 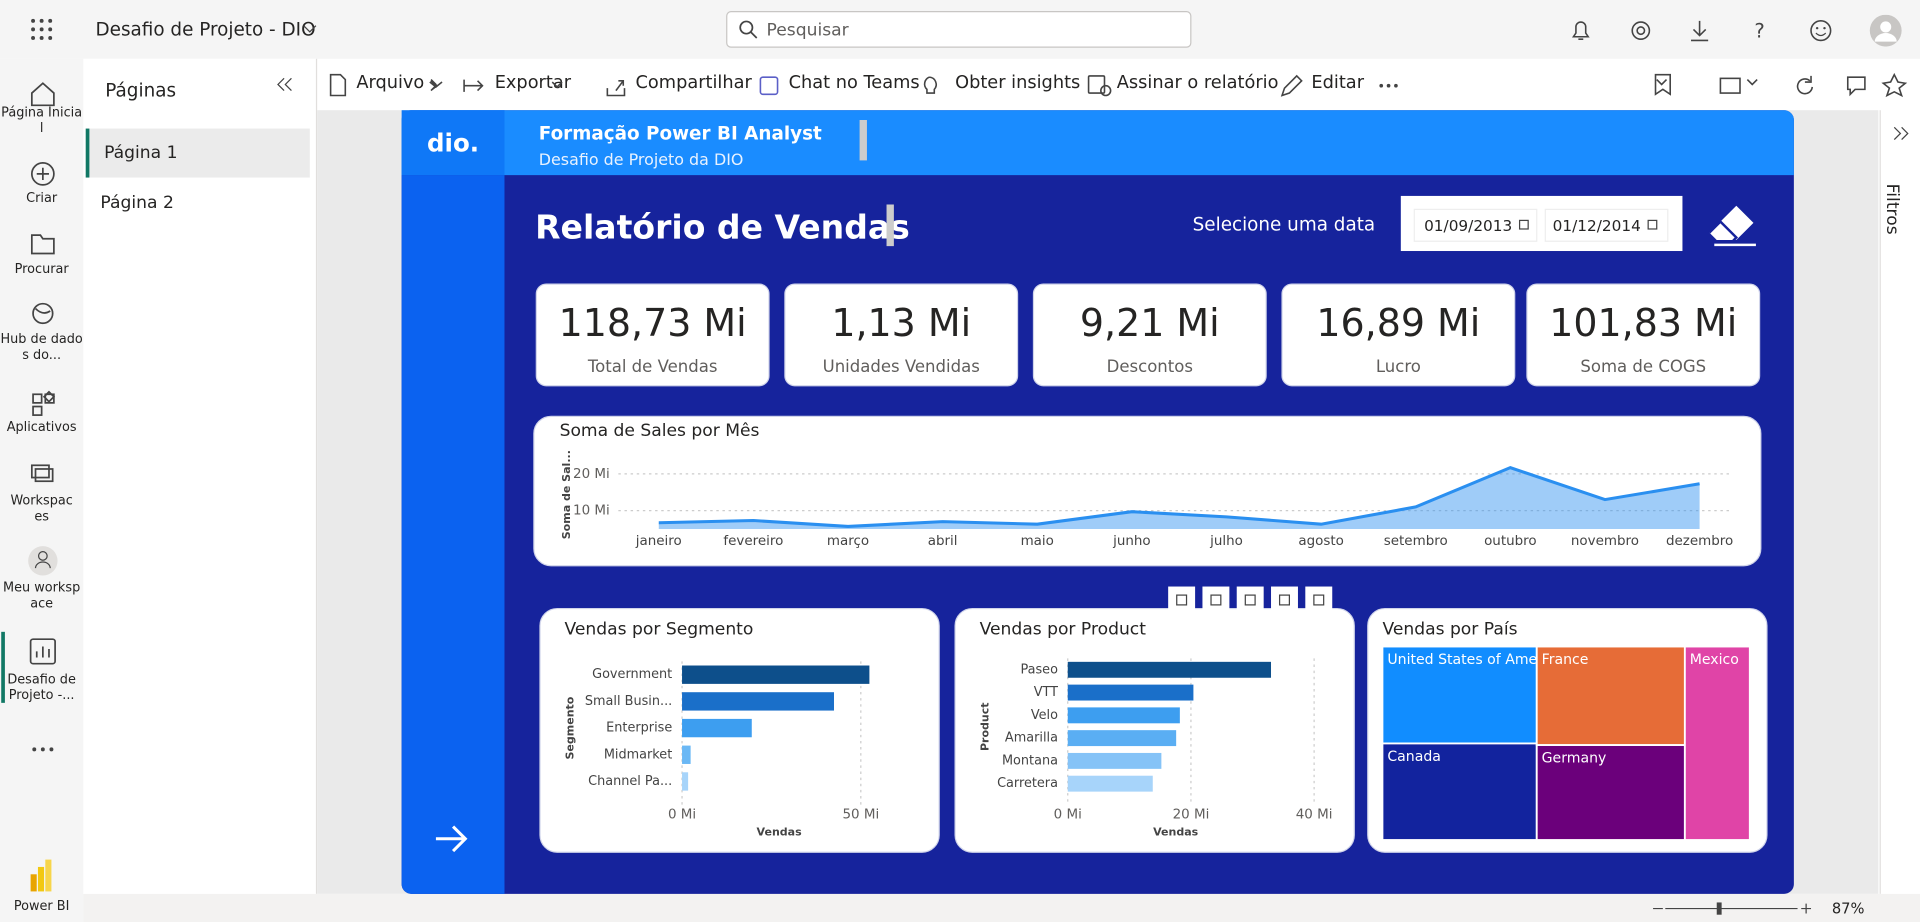 What do you see at coordinates (591, 511) in the screenshot?
I see `y-tick-label: 10 Mi` at bounding box center [591, 511].